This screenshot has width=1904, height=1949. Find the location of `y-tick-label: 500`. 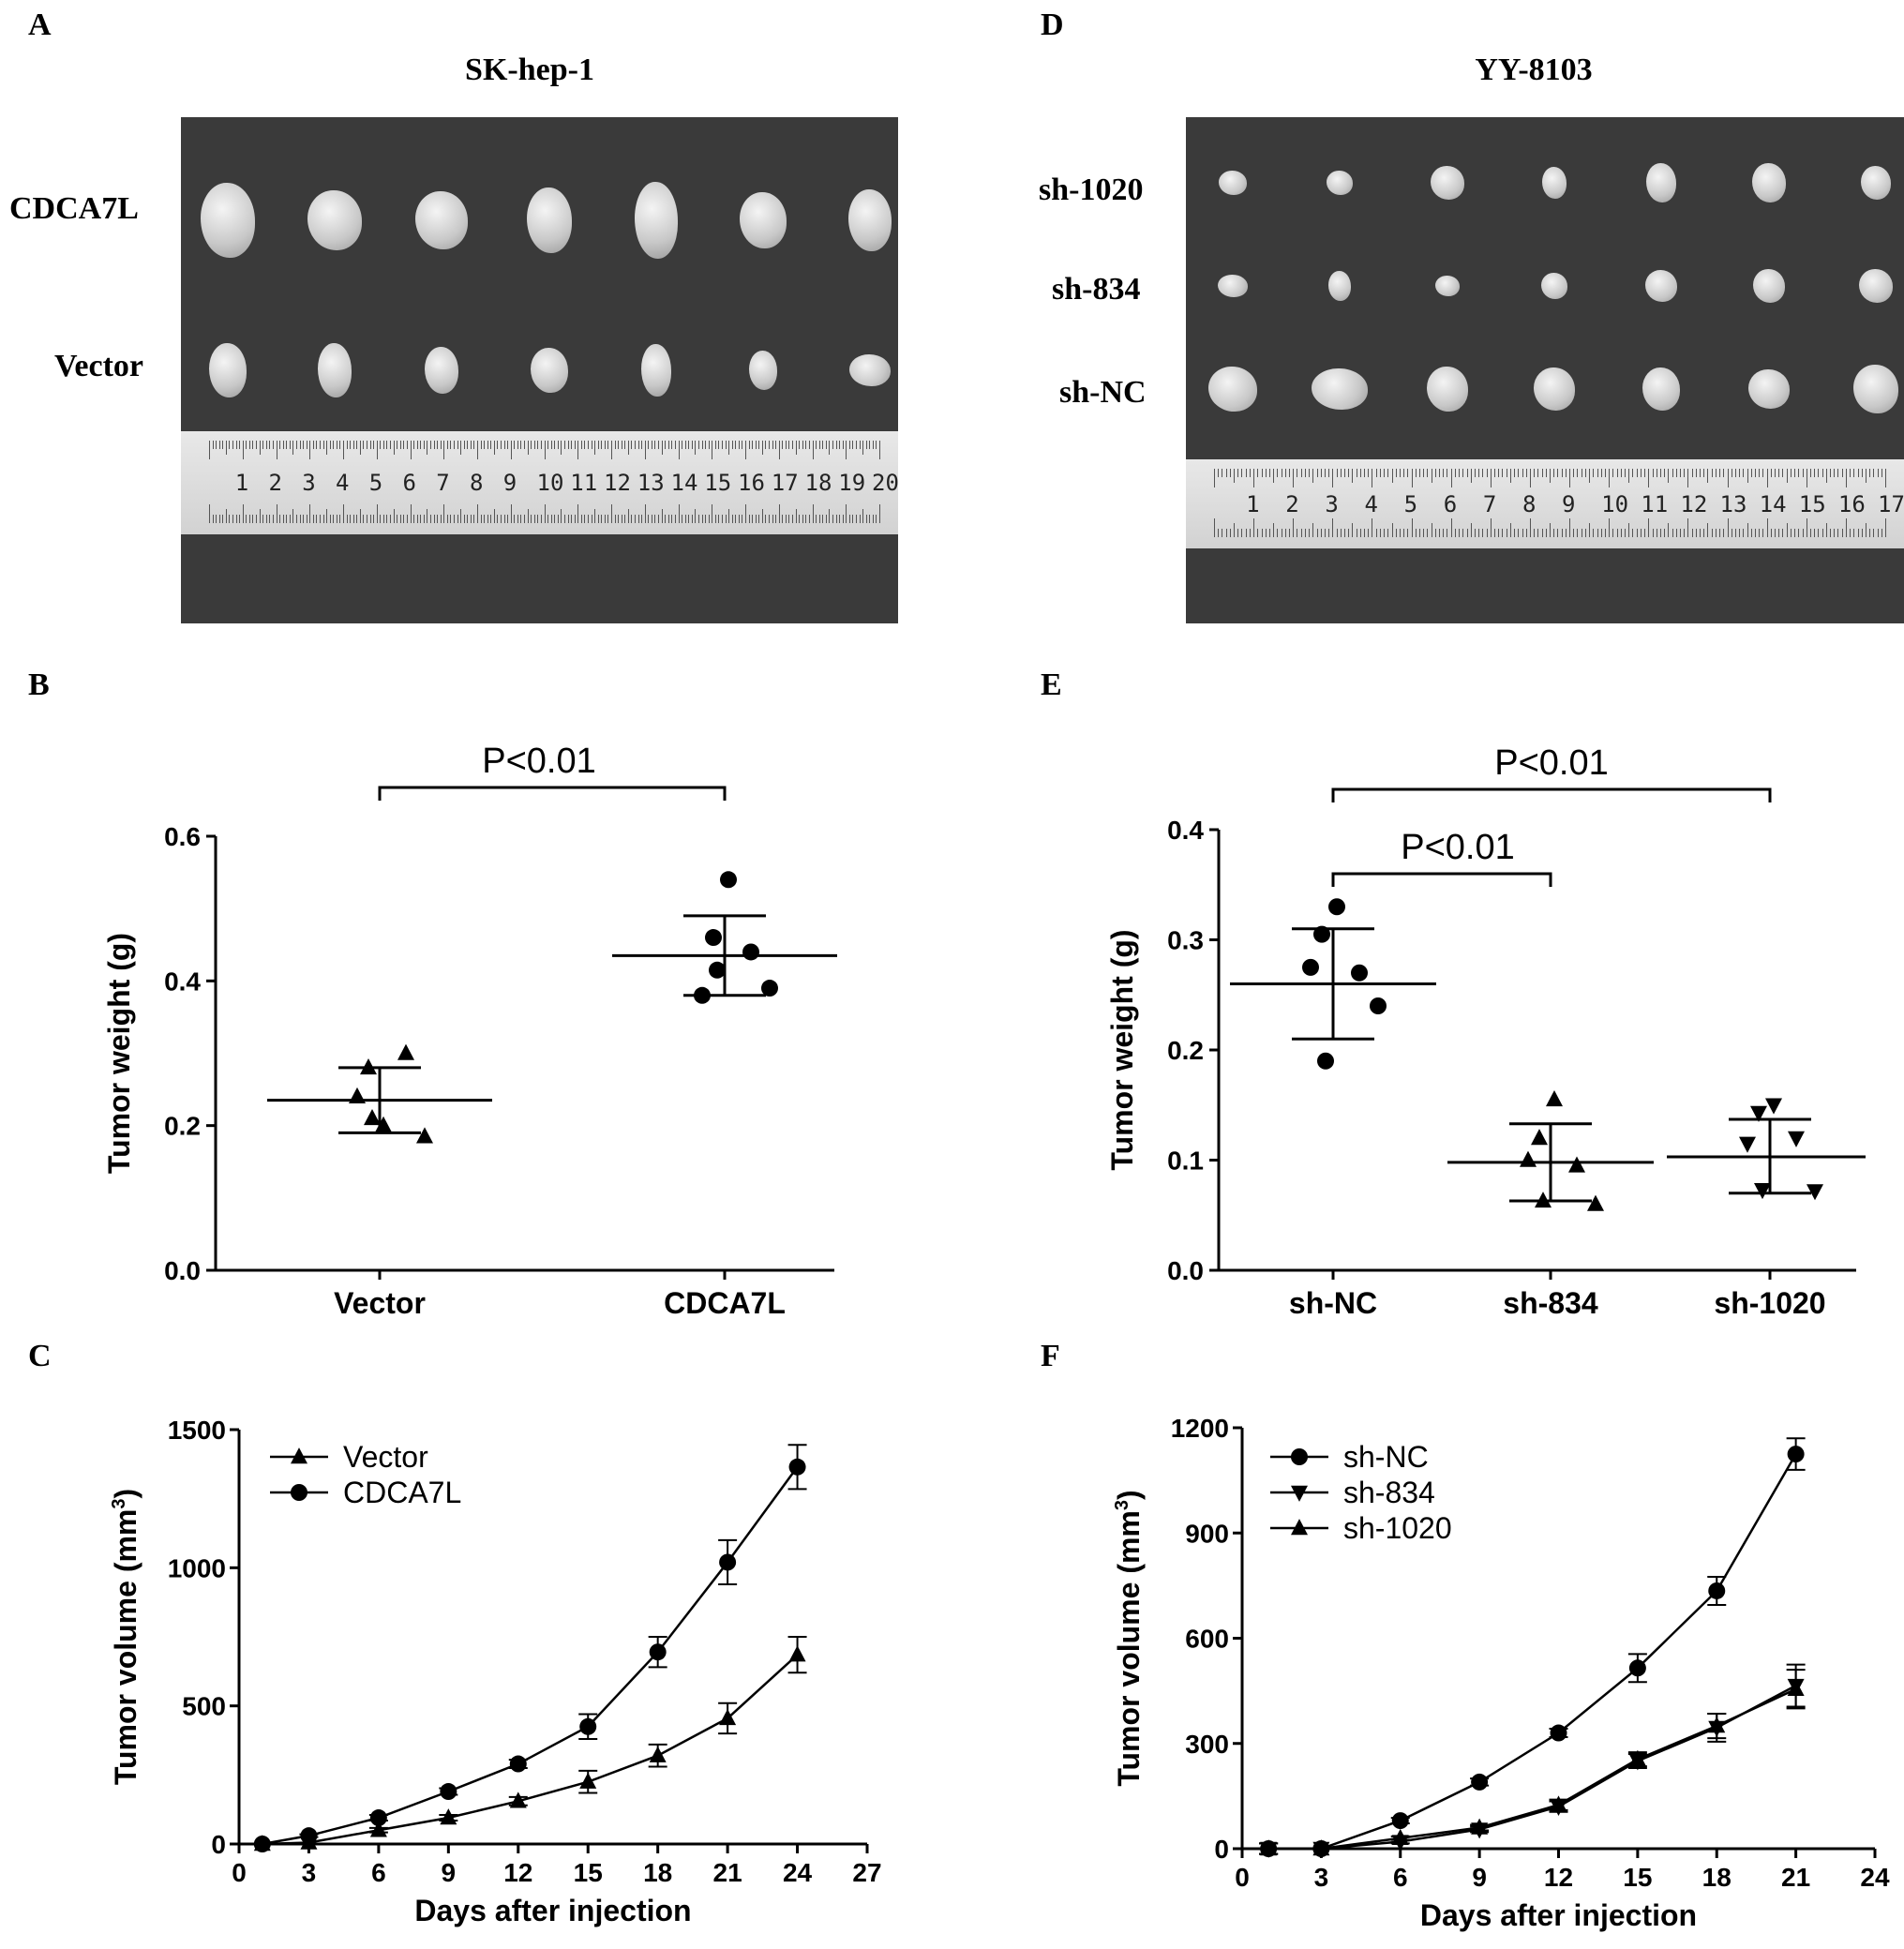

y-tick-label: 500 is located at coordinates (204, 1707).